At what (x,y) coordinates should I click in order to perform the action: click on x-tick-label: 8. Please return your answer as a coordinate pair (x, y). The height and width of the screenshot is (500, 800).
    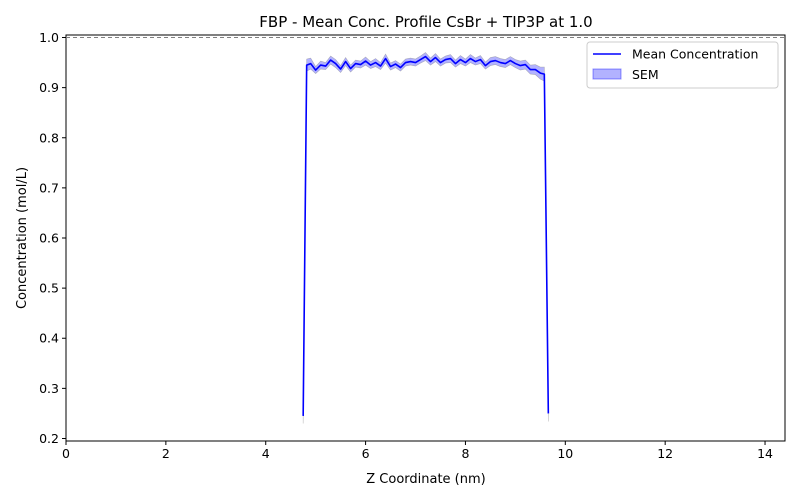
    Looking at the image, I should click on (465, 453).